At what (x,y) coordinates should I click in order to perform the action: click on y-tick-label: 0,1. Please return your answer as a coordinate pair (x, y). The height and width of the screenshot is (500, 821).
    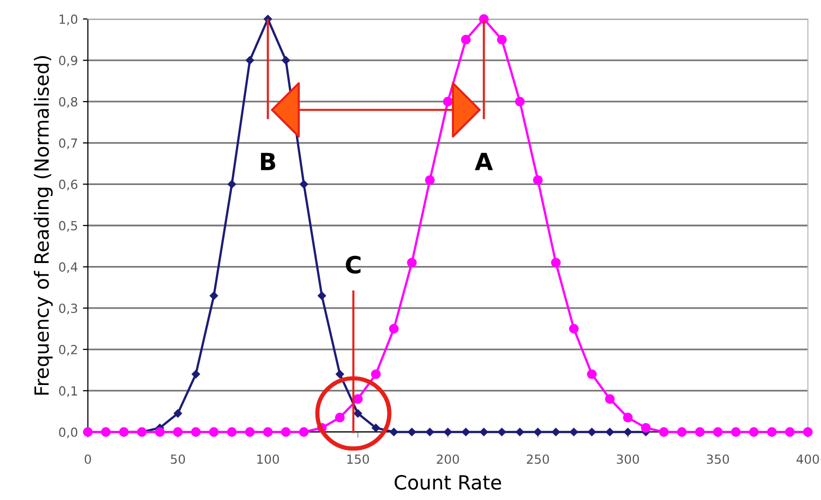
    Looking at the image, I should click on (68, 391).